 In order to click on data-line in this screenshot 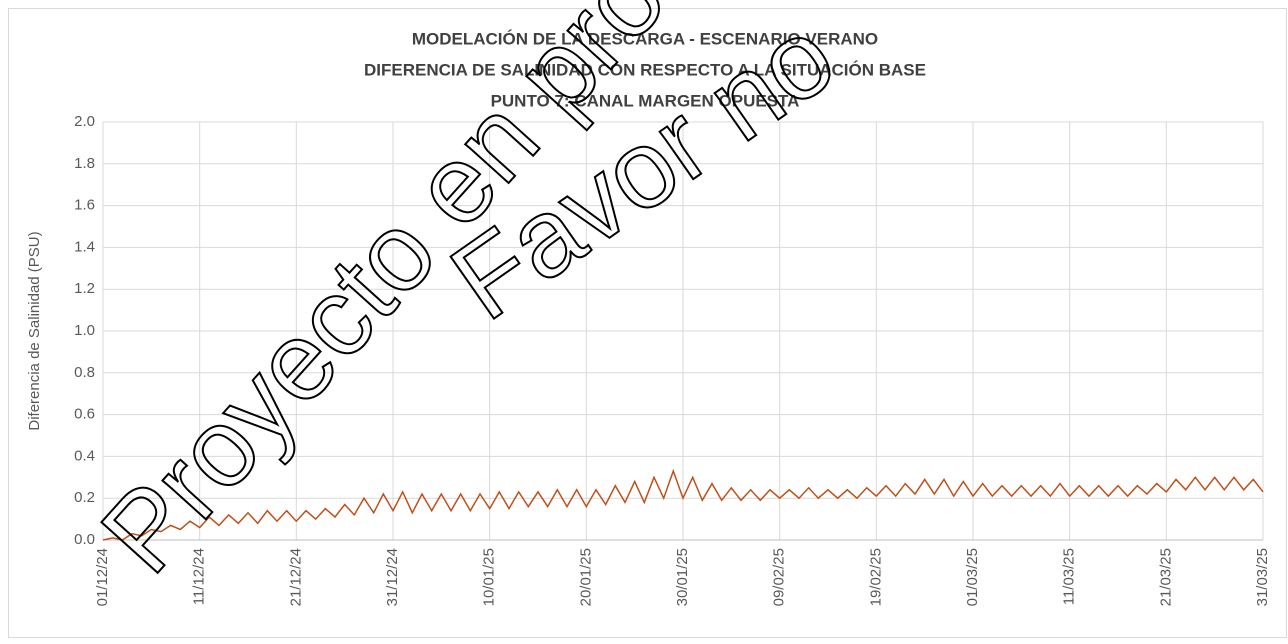, I will do `click(683, 504)`.